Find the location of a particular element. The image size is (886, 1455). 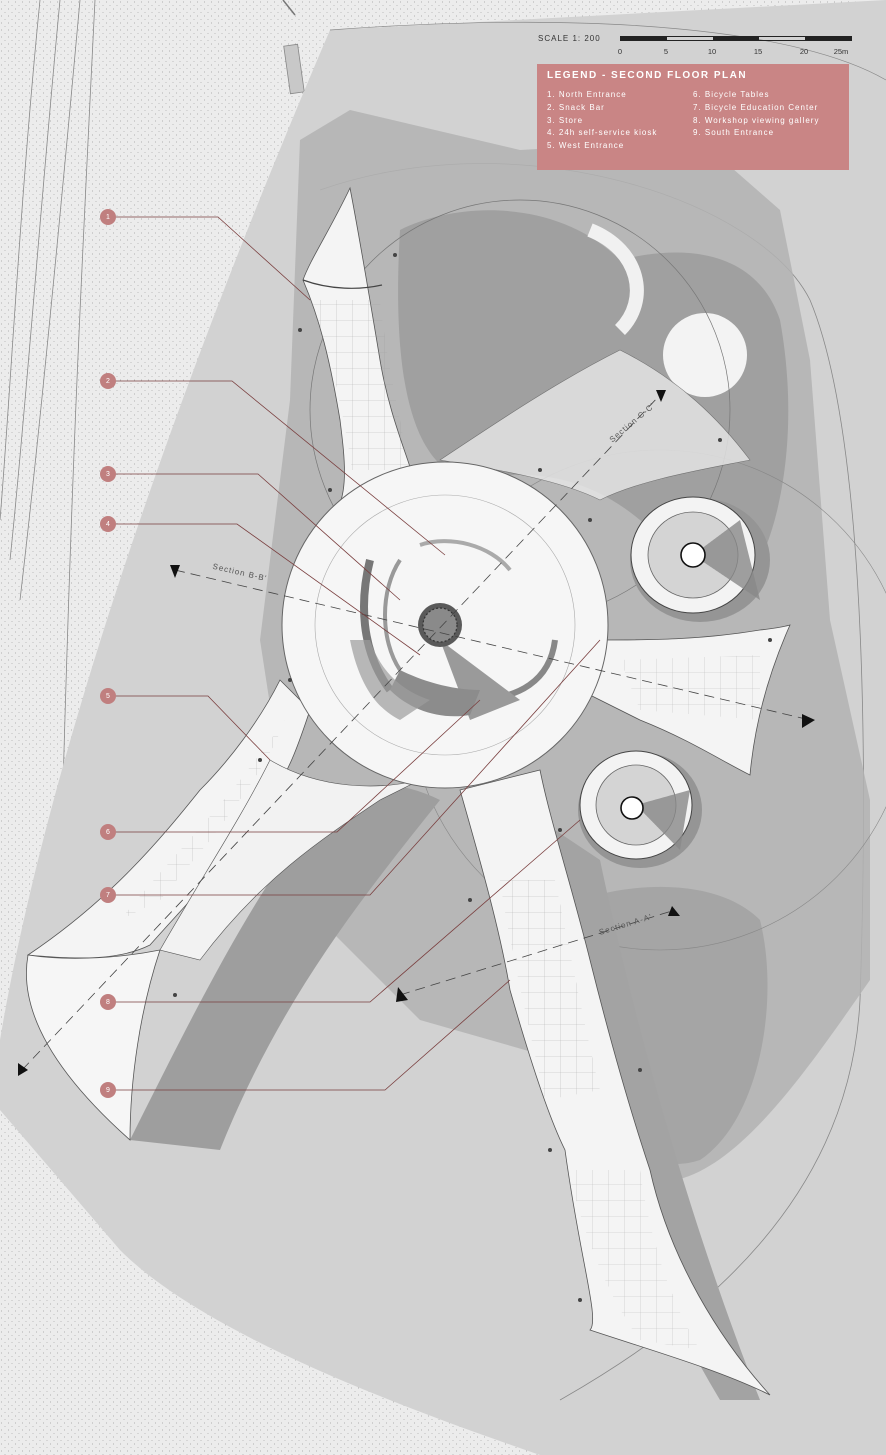

west-wing is located at coordinates (168, 819).